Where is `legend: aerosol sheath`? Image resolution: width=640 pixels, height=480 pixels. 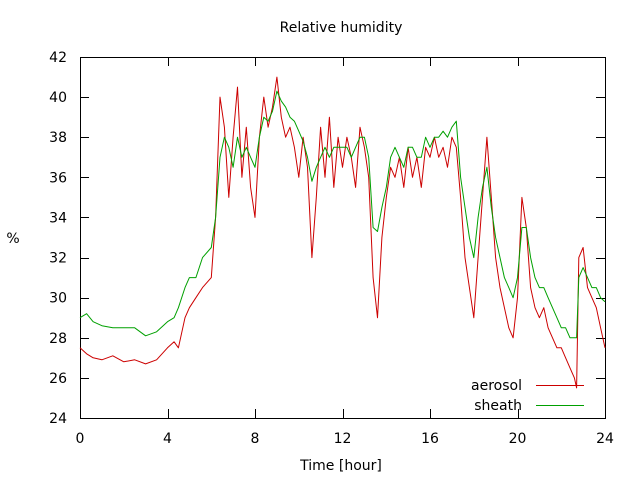
legend: aerosol sheath is located at coordinates (527, 396).